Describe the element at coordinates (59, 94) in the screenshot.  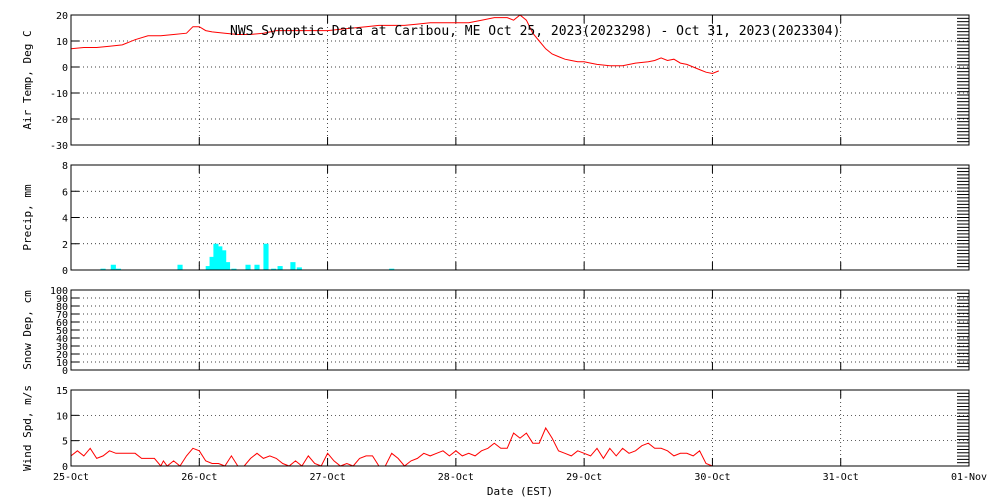
I see `y-tick-label: -10` at that location.